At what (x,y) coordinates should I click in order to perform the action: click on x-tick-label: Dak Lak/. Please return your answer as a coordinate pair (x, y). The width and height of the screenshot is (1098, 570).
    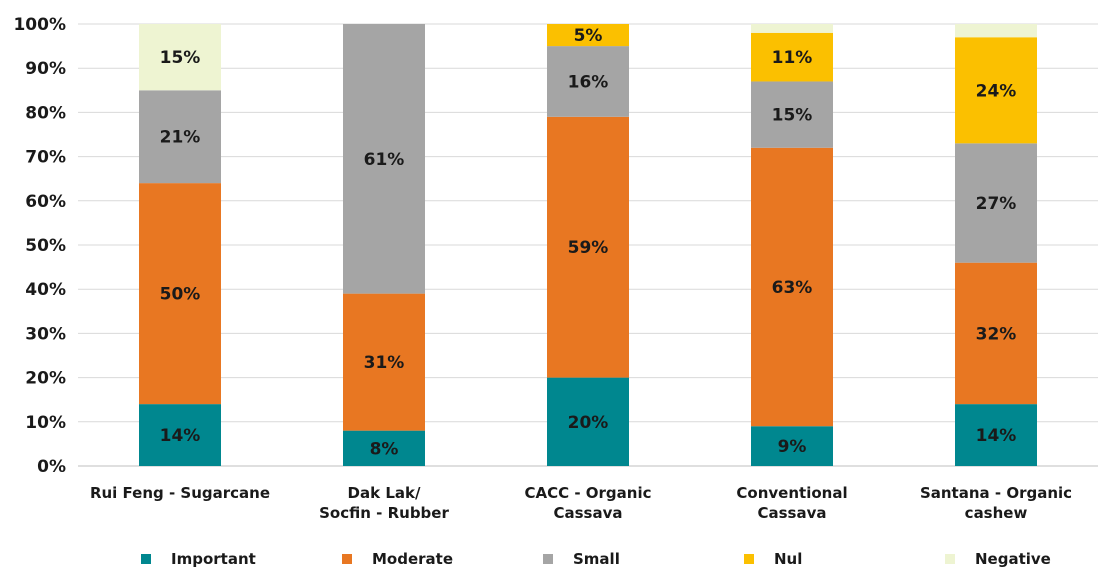
    Looking at the image, I should click on (384, 493).